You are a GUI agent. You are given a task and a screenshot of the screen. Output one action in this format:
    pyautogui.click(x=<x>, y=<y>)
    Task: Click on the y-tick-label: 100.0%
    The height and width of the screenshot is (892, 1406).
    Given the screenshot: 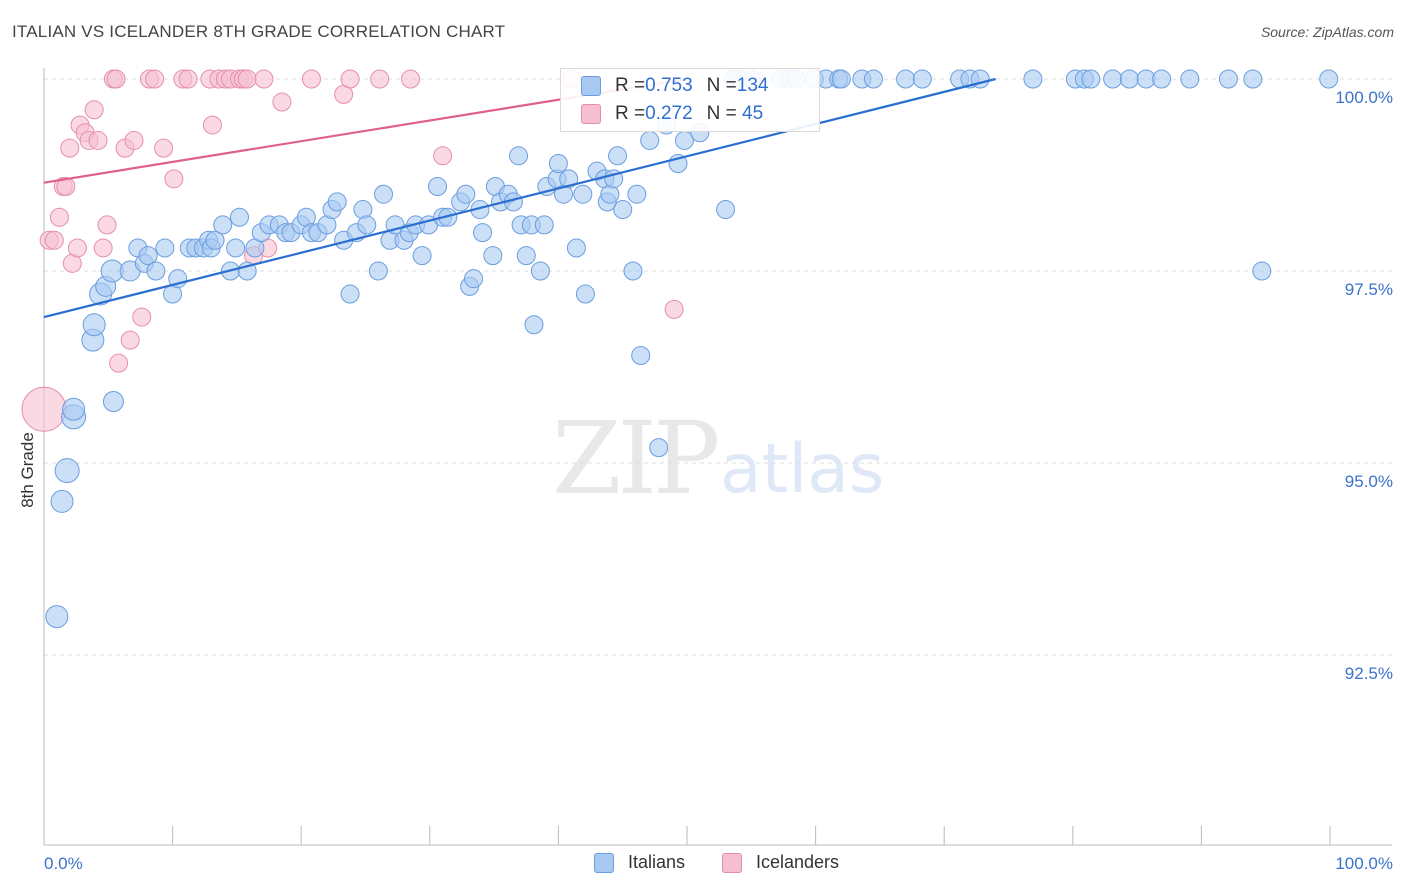 What is the action you would take?
    pyautogui.click(x=1364, y=97)
    